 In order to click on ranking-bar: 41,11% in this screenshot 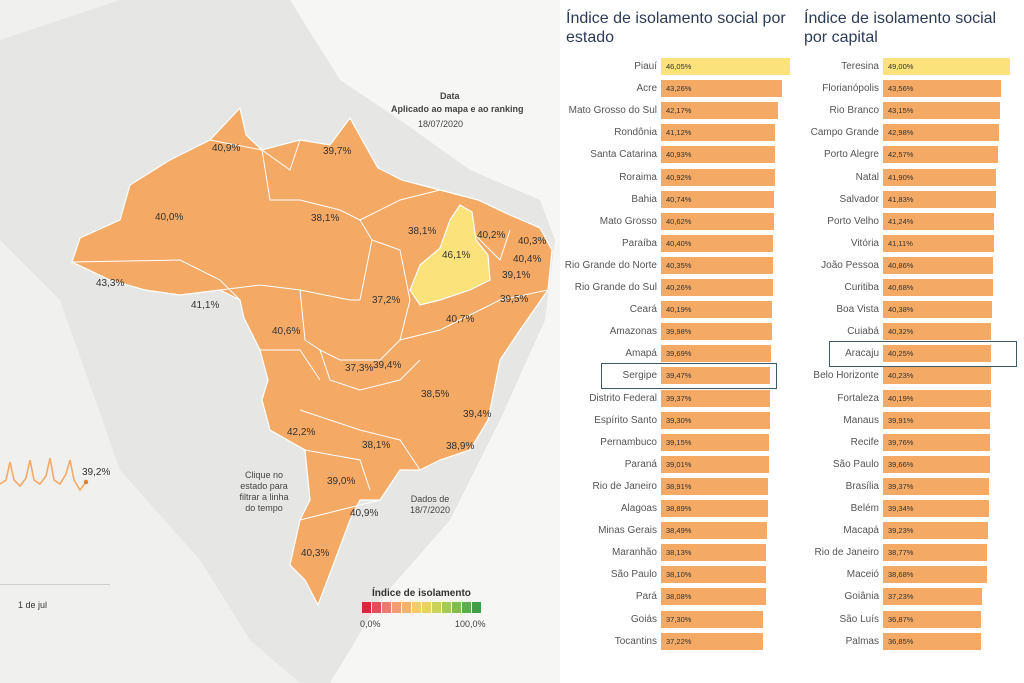, I will do `click(938, 243)`.